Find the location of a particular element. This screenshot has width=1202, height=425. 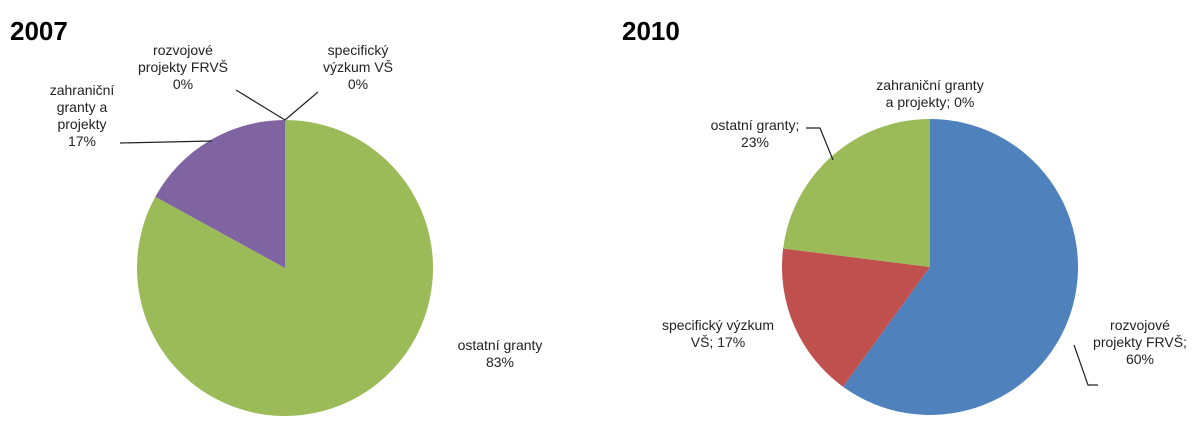

data-label: specifický výzkum VŠ 0% is located at coordinates (358, 67).